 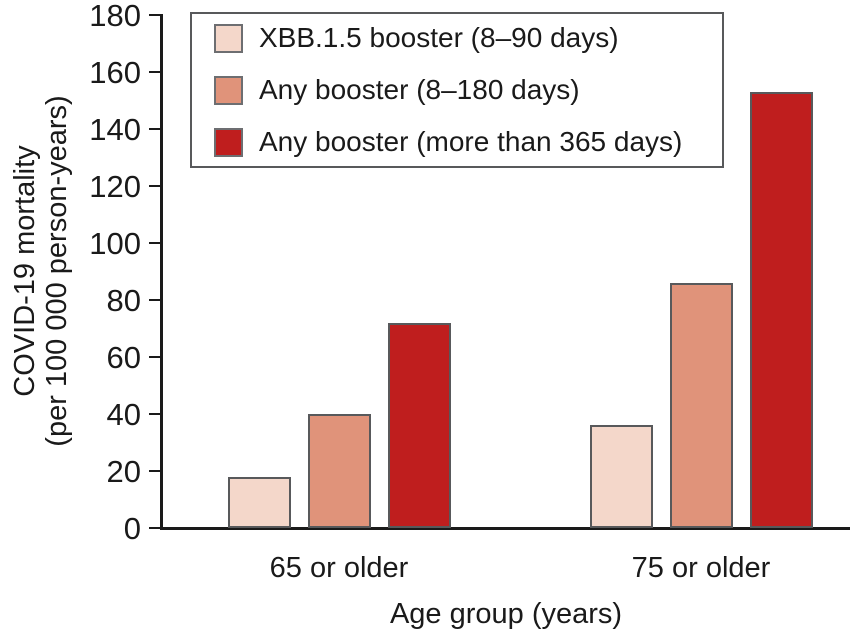 What do you see at coordinates (123, 414) in the screenshot?
I see `y-tick-label-40: 40` at bounding box center [123, 414].